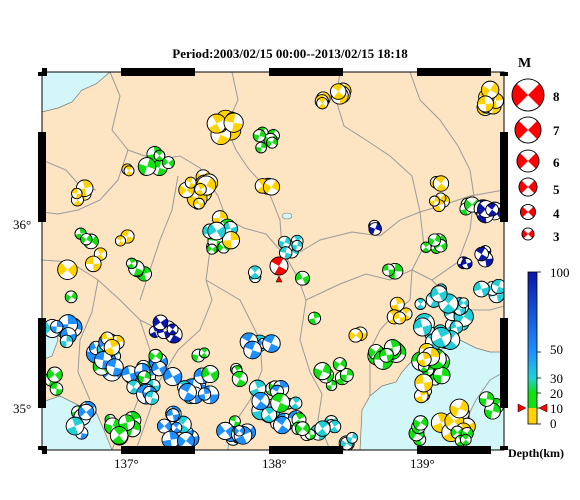 The image size is (580, 500). I want to click on depth-label-0: 0, so click(553, 423).